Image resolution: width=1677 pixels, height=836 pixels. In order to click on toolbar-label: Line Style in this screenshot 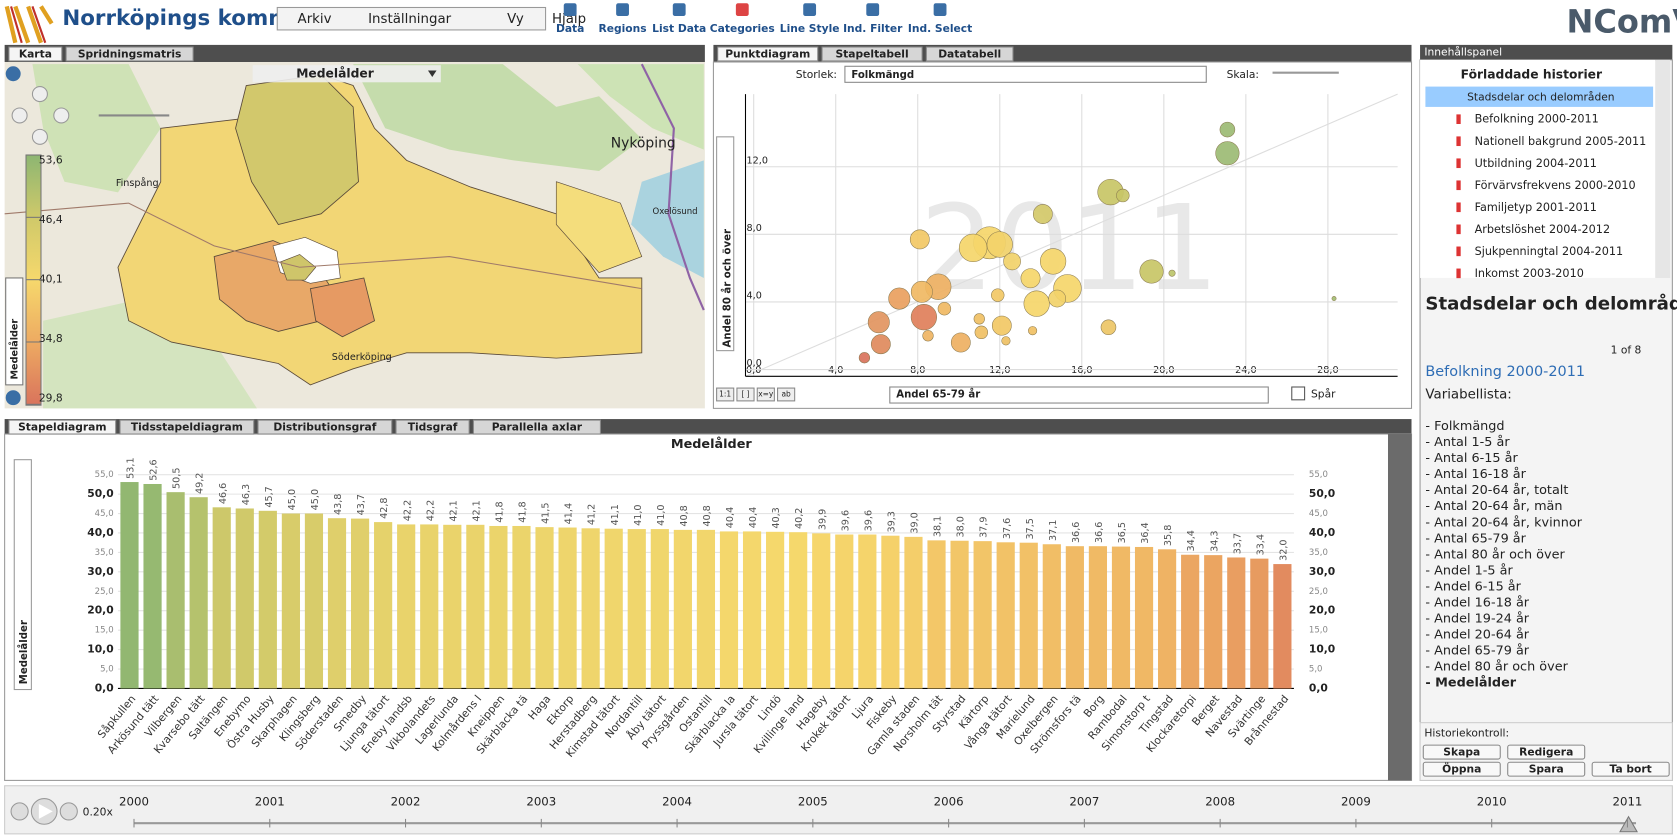, I will do `click(810, 28)`.